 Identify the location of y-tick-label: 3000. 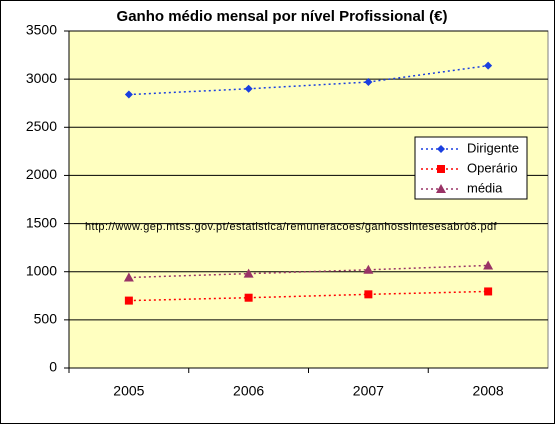
(41, 78).